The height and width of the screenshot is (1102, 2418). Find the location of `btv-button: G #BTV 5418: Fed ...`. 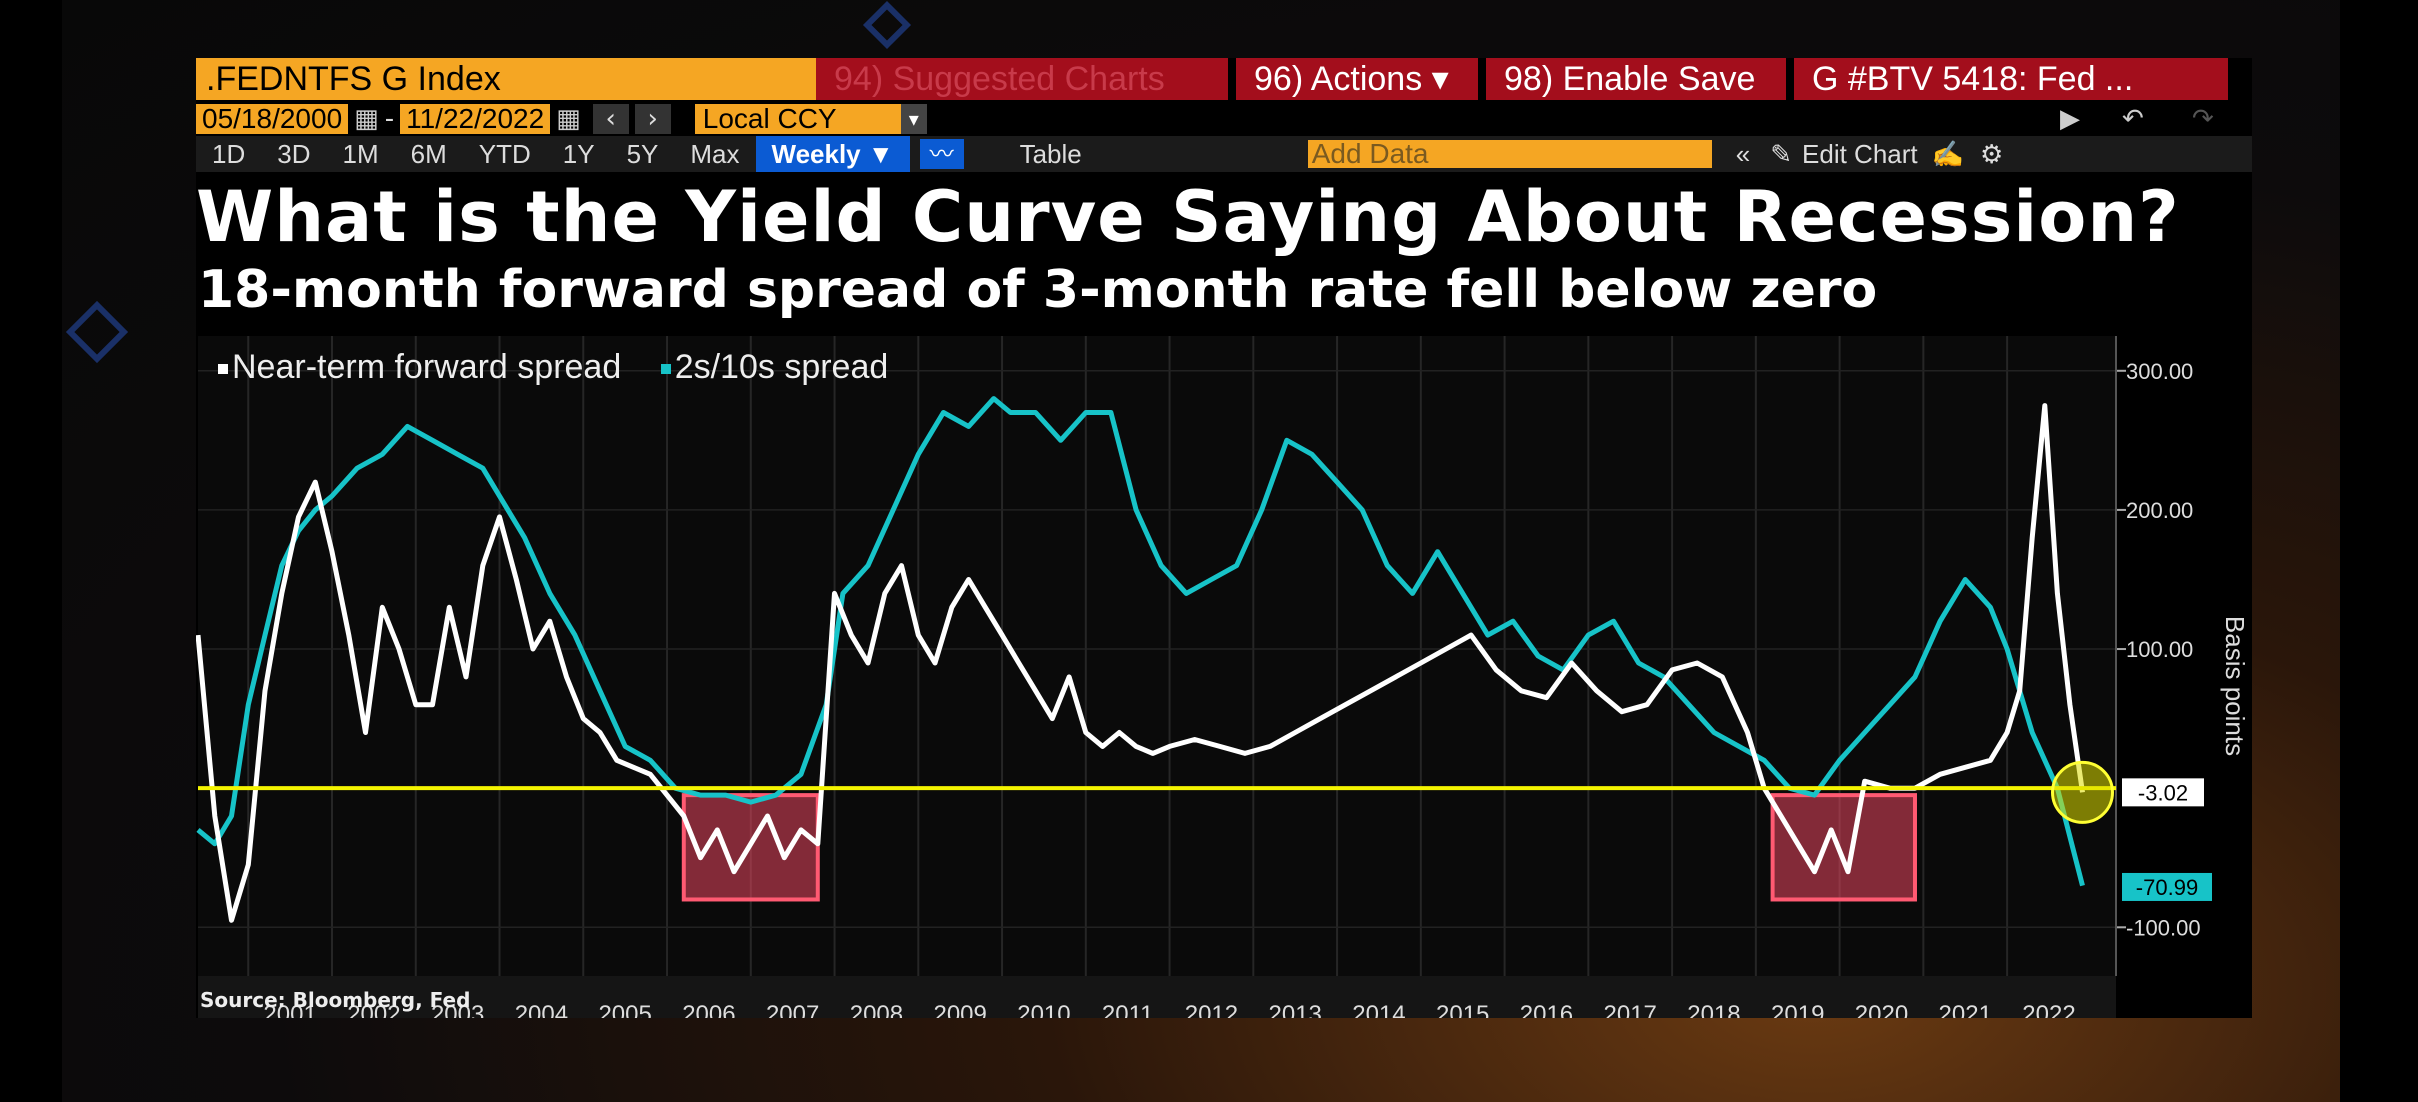

btv-button: G #BTV 5418: Fed ... is located at coordinates (2011, 79).